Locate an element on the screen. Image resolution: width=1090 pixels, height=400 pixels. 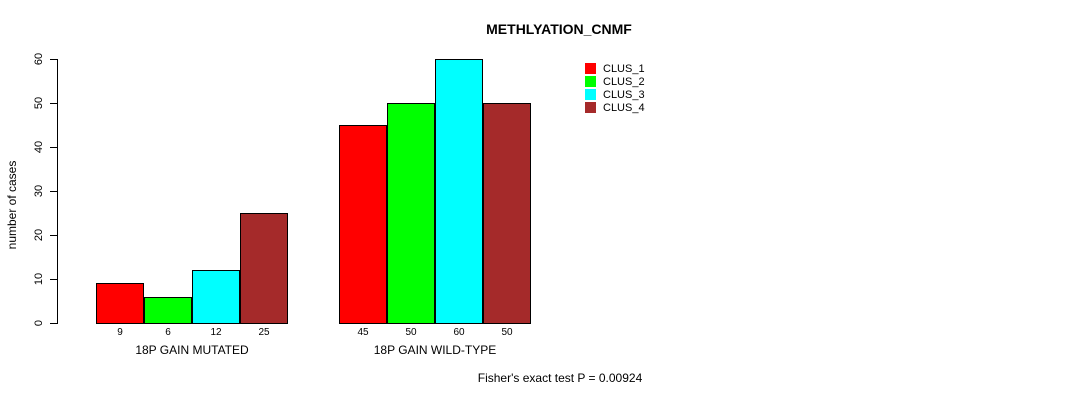
legend-label: CLUS_1 is located at coordinates (624, 68).